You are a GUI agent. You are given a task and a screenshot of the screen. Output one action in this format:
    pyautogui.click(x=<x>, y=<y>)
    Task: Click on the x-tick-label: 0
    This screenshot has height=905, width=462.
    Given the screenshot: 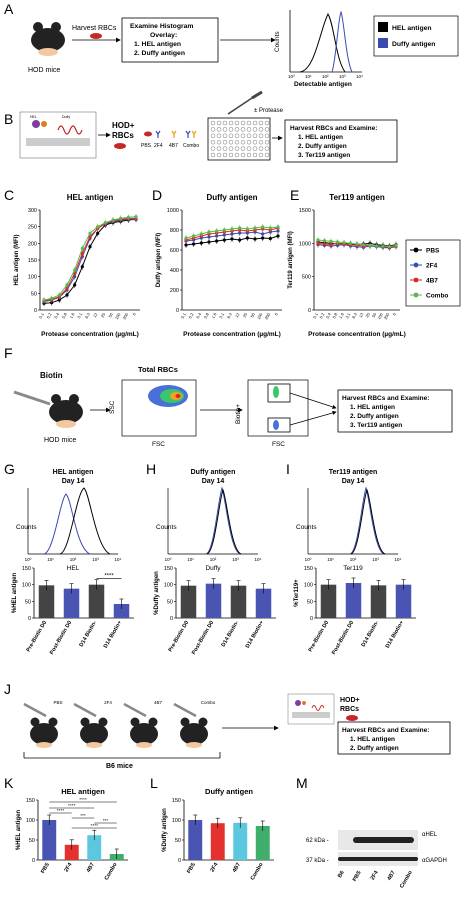 What is the action you would take?
    pyautogui.click(x=134, y=313)
    